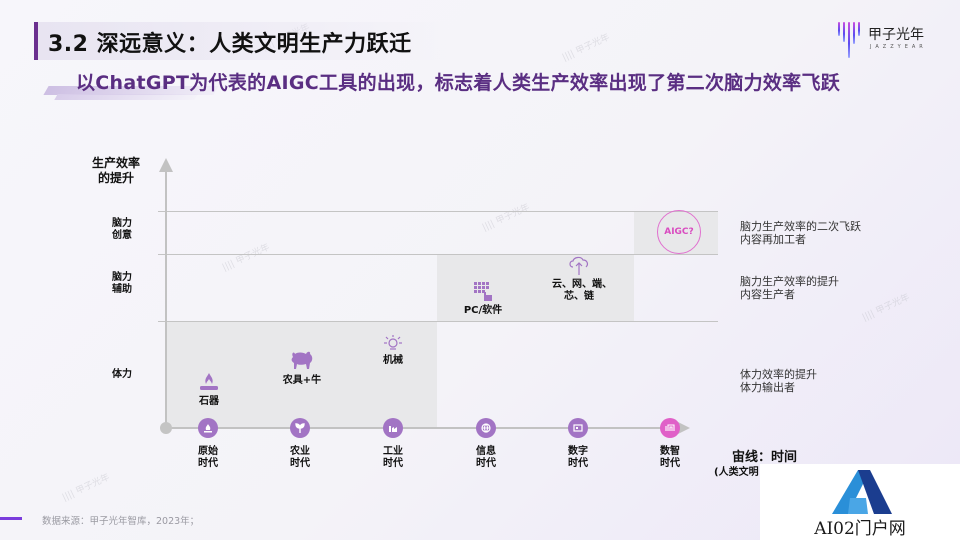 This screenshot has width=960, height=540. I want to click on era-dot-primitive, so click(208, 428).